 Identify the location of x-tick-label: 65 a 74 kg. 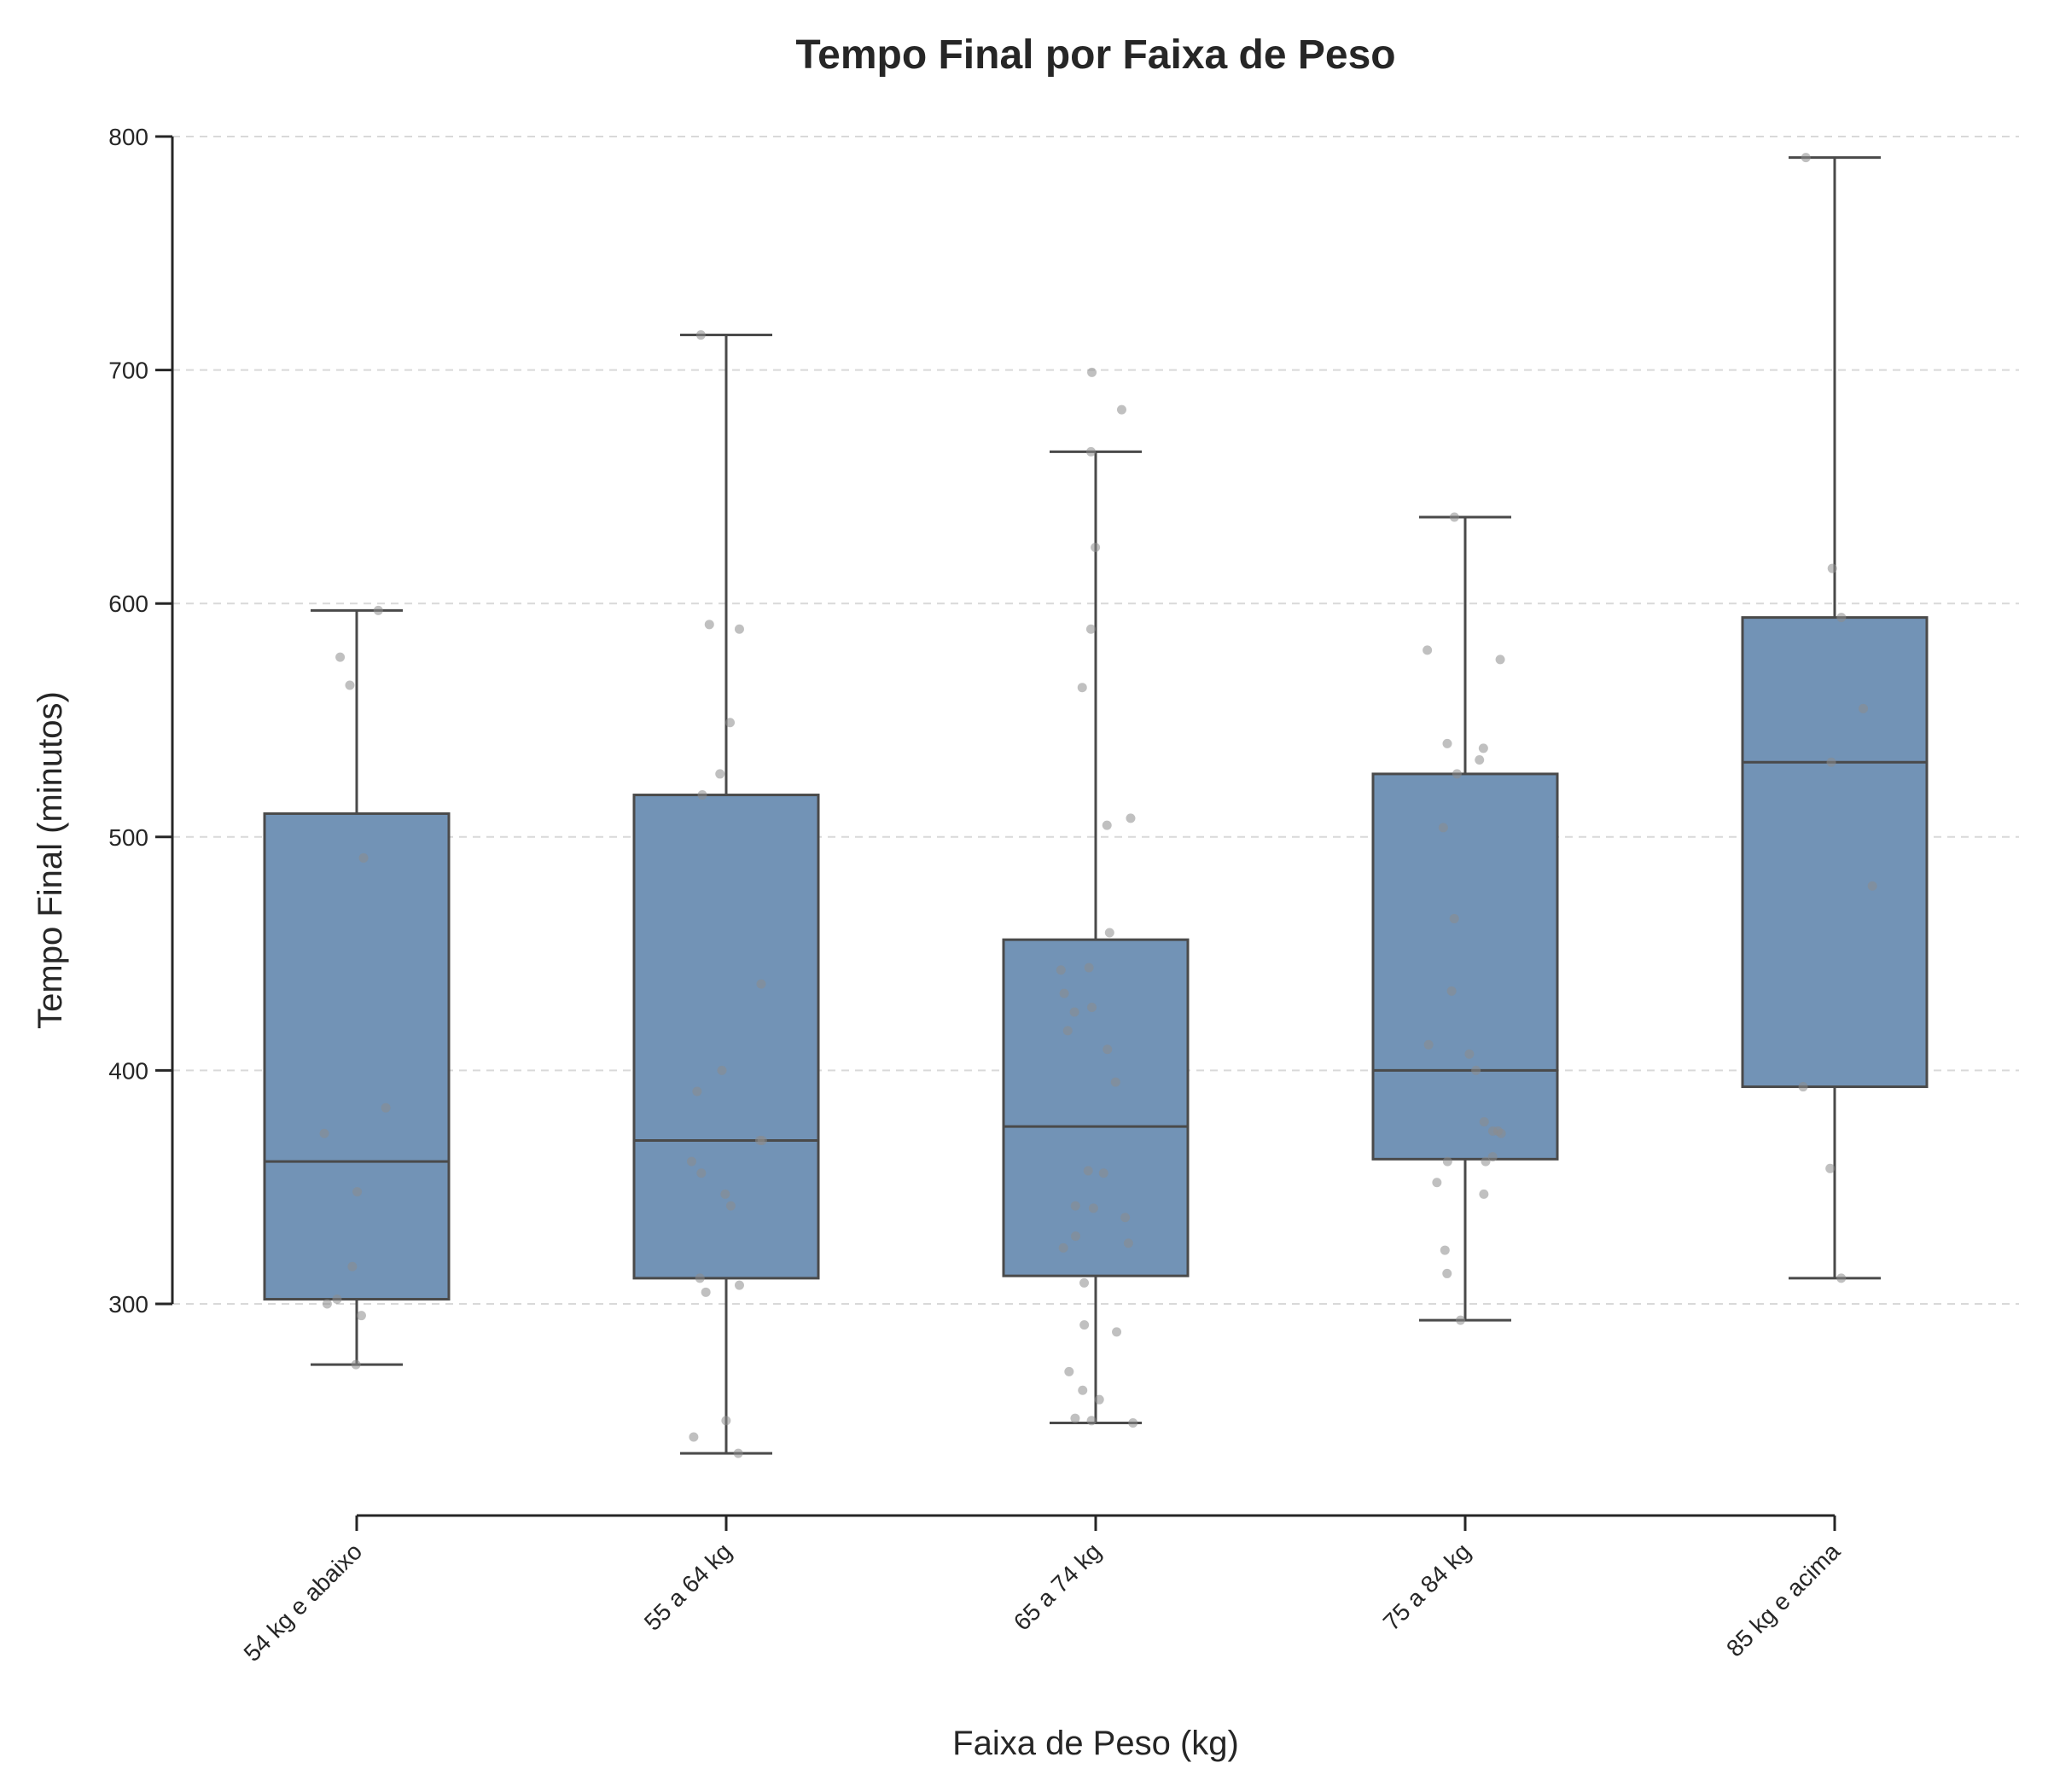
(1057, 1586).